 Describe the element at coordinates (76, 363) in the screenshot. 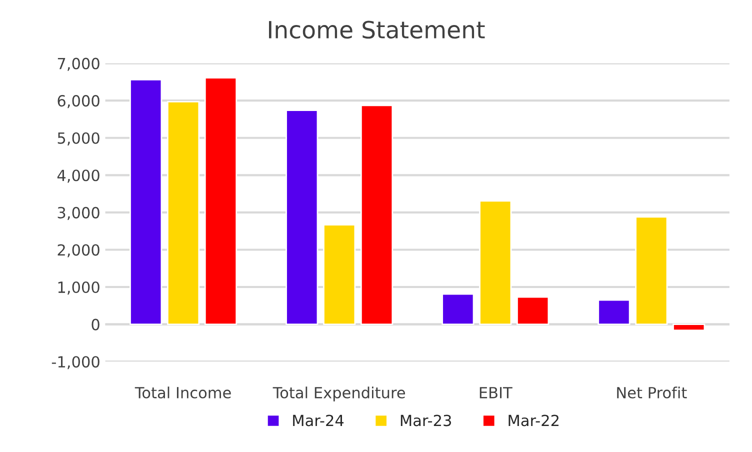

I see `y-tick-label: -1,000` at that location.